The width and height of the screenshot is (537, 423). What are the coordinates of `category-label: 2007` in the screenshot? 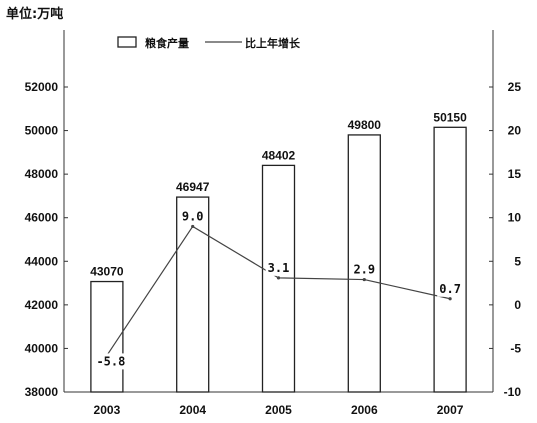 It's located at (450, 410).